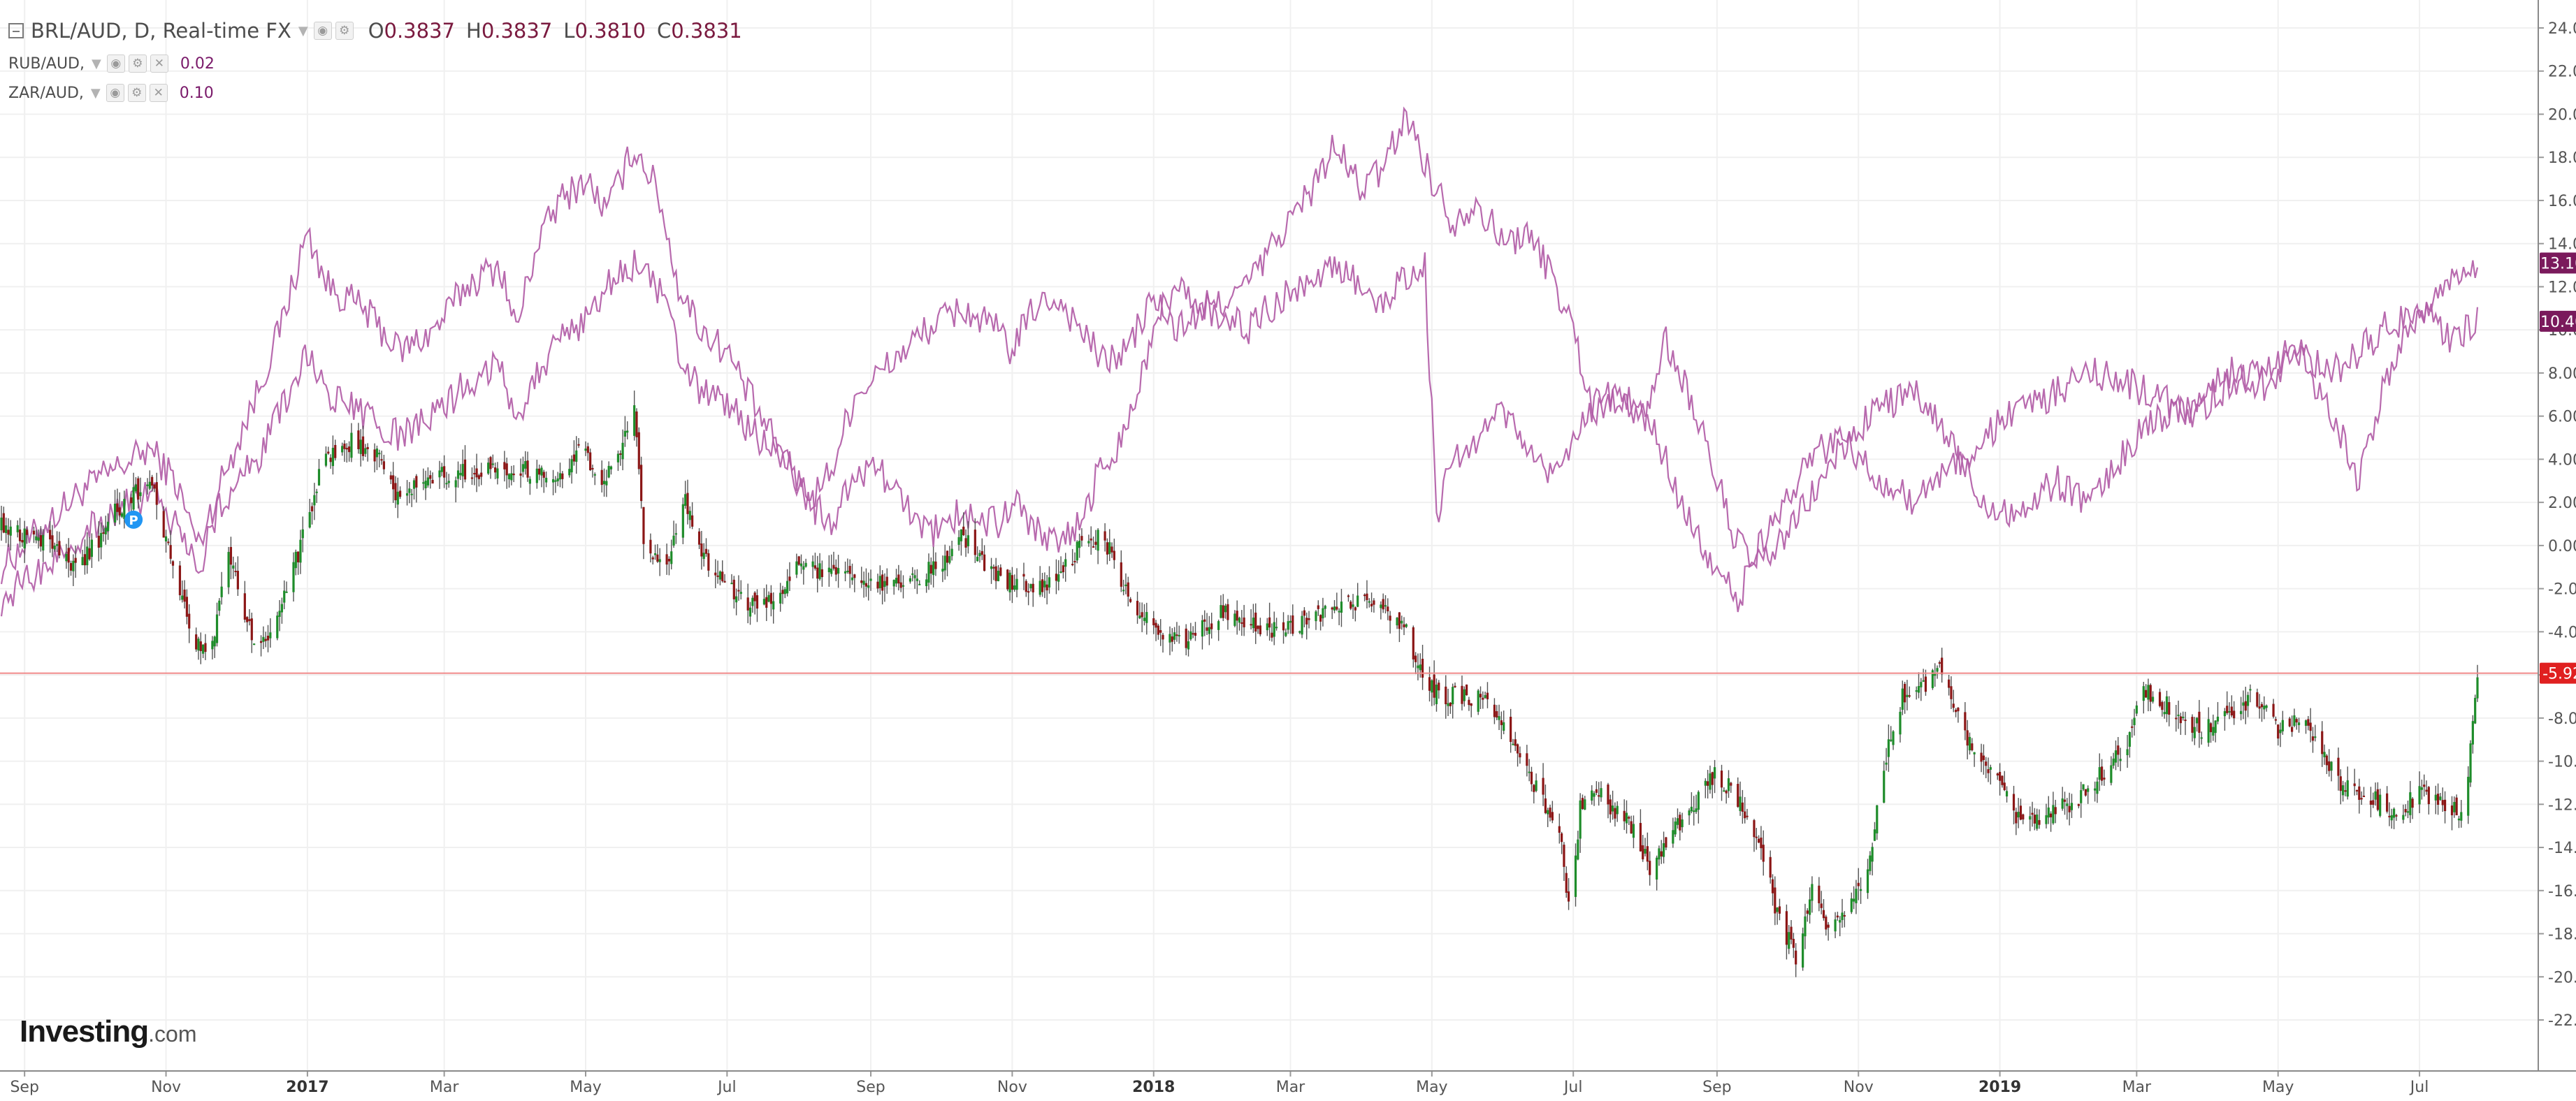 The height and width of the screenshot is (1101, 2576). What do you see at coordinates (322, 31) in the screenshot?
I see `eye-icon: ◉` at bounding box center [322, 31].